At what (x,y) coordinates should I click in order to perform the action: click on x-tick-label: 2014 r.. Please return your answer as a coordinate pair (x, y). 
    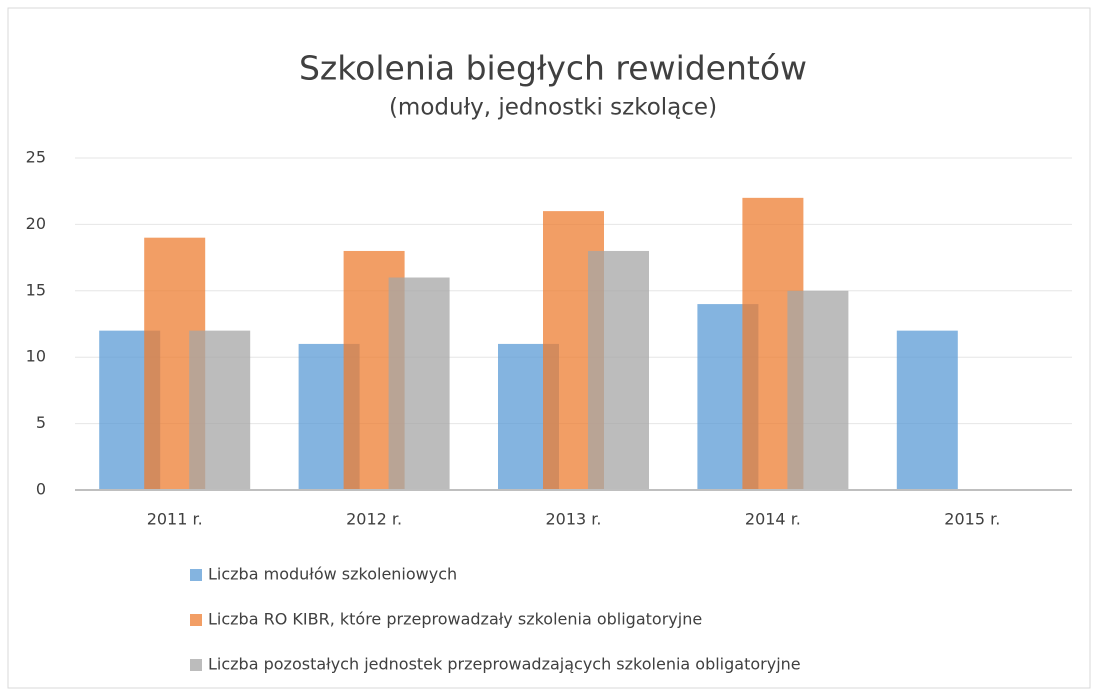
    Looking at the image, I should click on (773, 519).